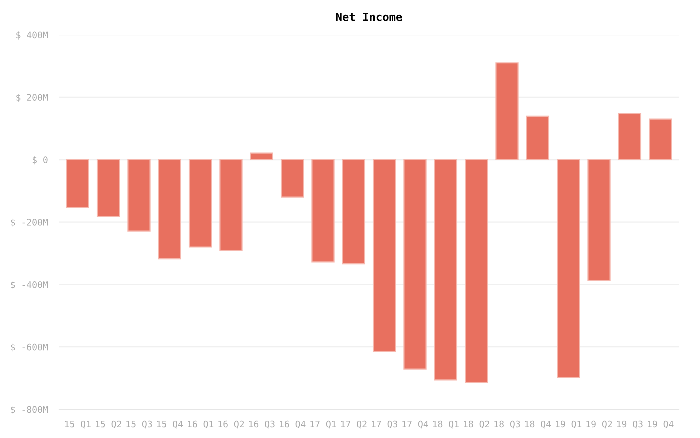  I want to click on x-tick-label: 15 Q4, so click(170, 424).